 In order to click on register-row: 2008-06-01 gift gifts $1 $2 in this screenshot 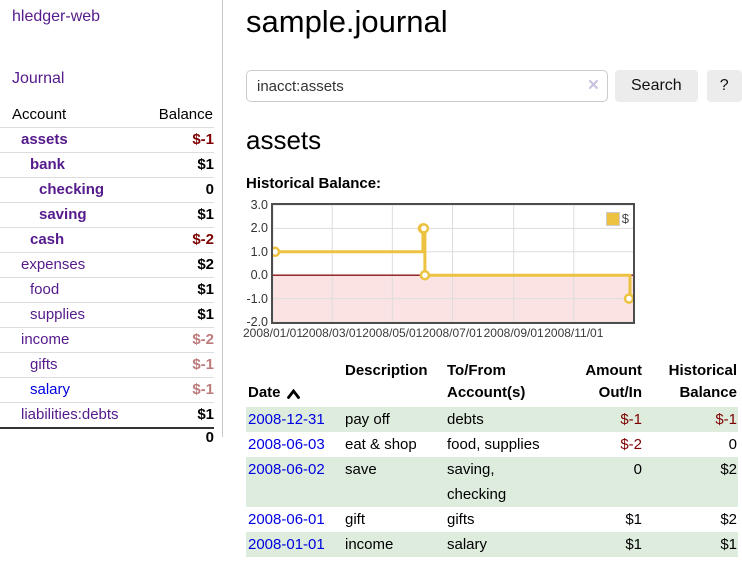, I will do `click(492, 519)`.